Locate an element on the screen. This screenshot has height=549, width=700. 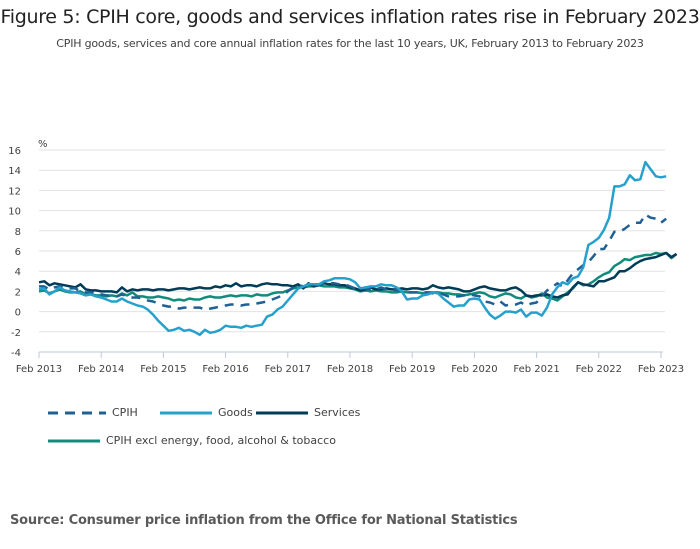
legend-label-goods: Goods is located at coordinates (235, 412).